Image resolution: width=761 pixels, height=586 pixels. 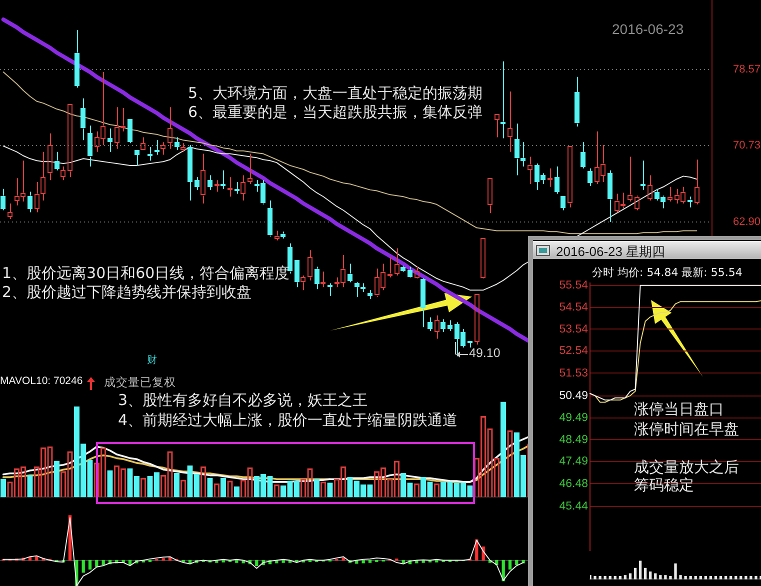 What do you see at coordinates (152, 360) in the screenshot?
I see `annotation: 财` at bounding box center [152, 360].